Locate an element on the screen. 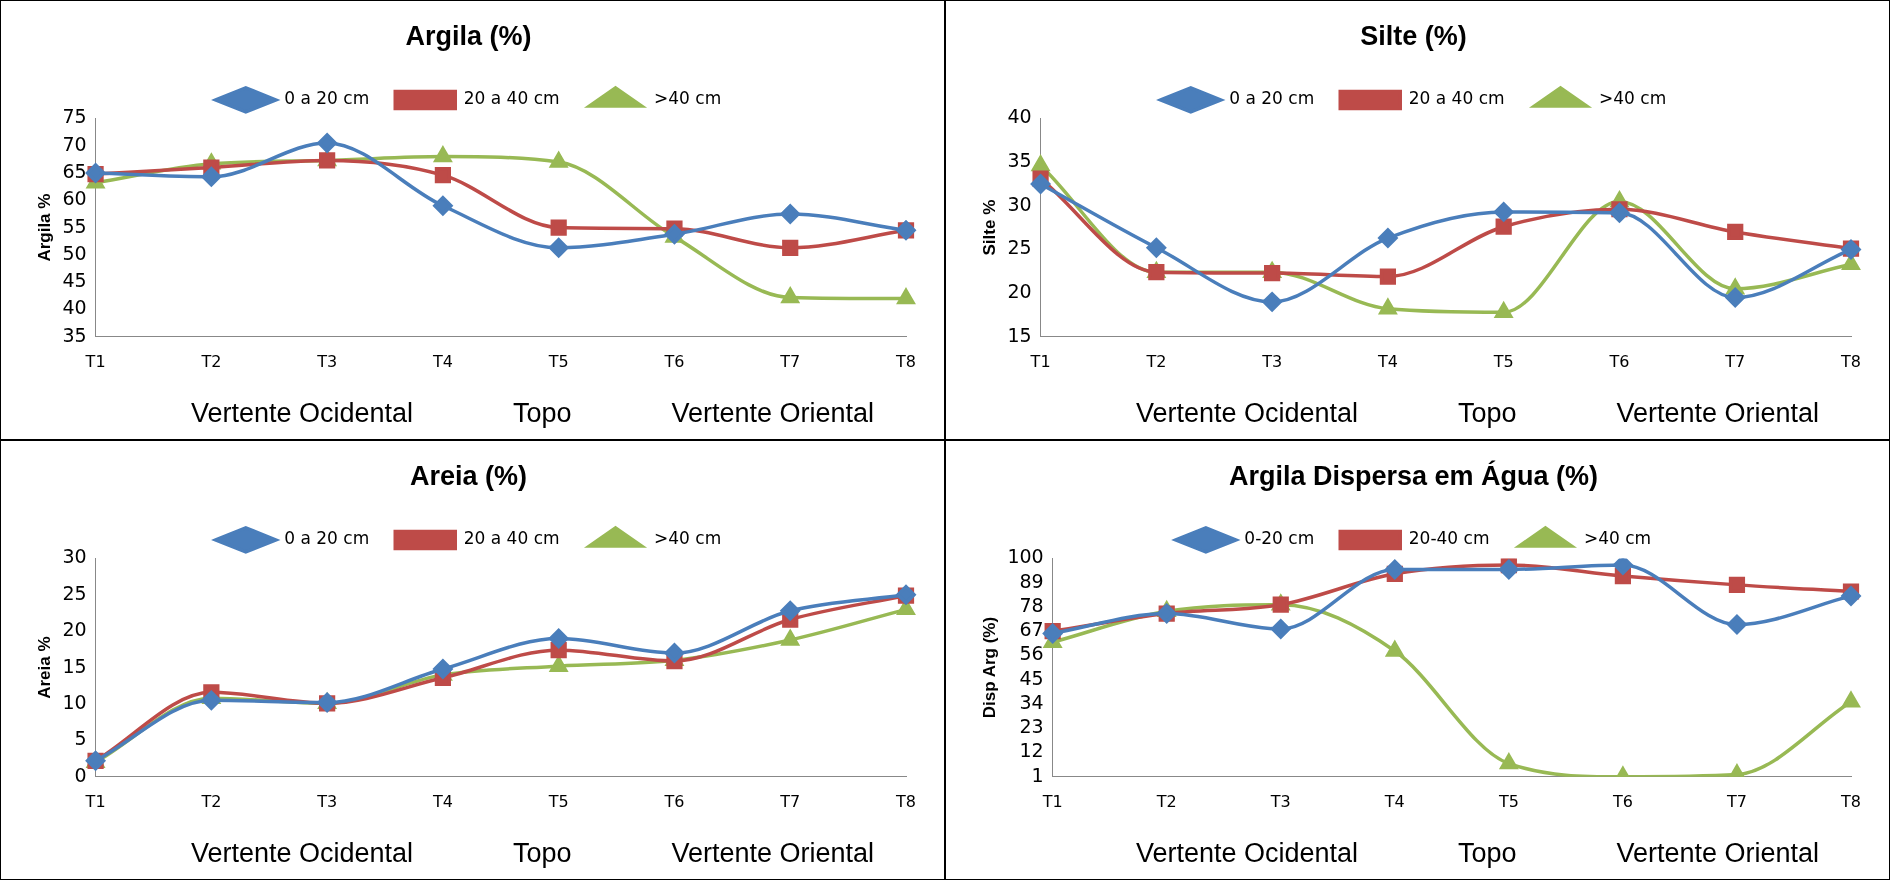  y-tick-label: 78 is located at coordinates (1031, 604).